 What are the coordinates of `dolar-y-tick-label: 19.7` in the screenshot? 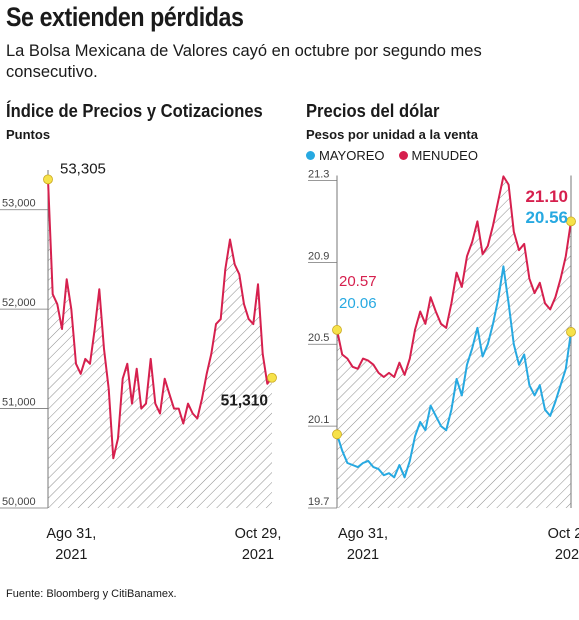 It's located at (318, 502).